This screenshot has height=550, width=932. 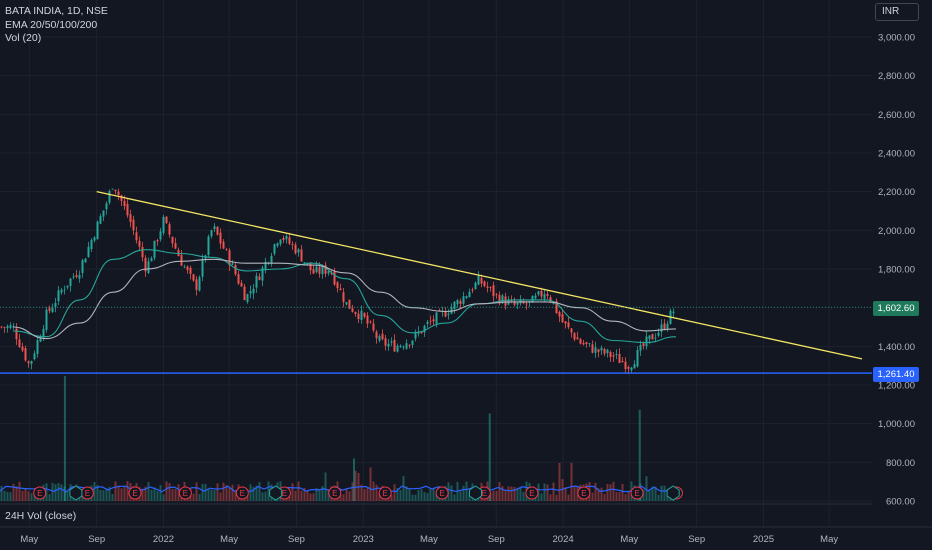 What do you see at coordinates (56, 39) in the screenshot?
I see `legend-volume: Vol (20)` at bounding box center [56, 39].